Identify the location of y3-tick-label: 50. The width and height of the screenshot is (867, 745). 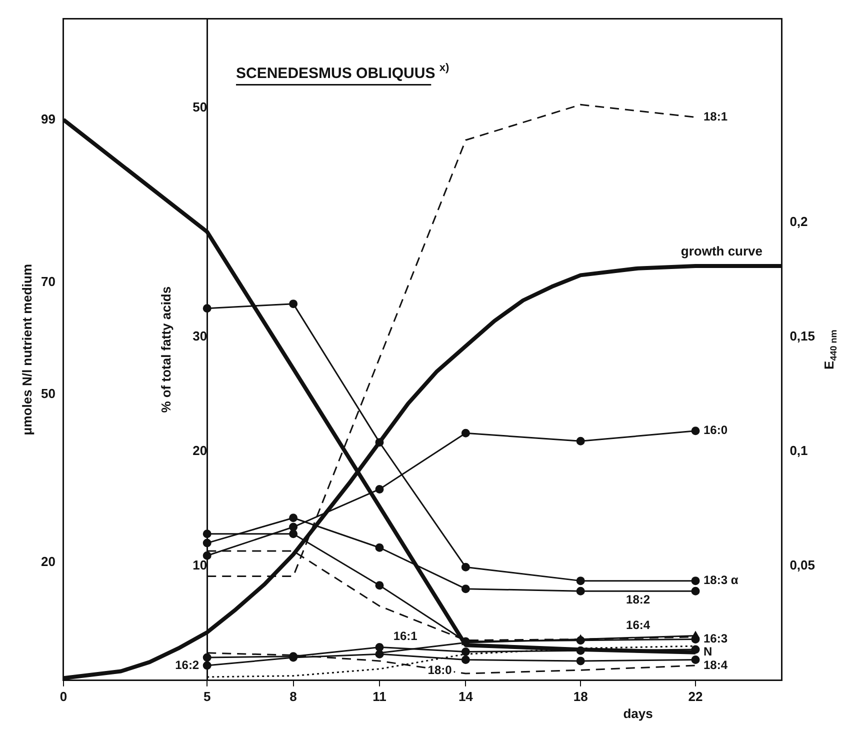
(200, 107).